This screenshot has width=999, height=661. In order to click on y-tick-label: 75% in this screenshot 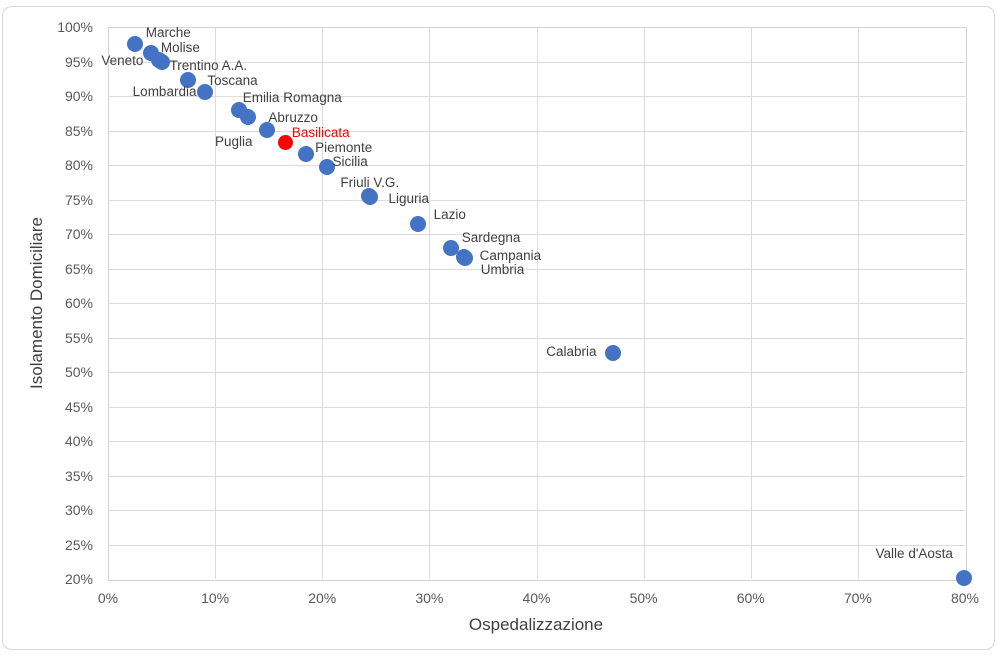, I will do `click(78, 199)`.